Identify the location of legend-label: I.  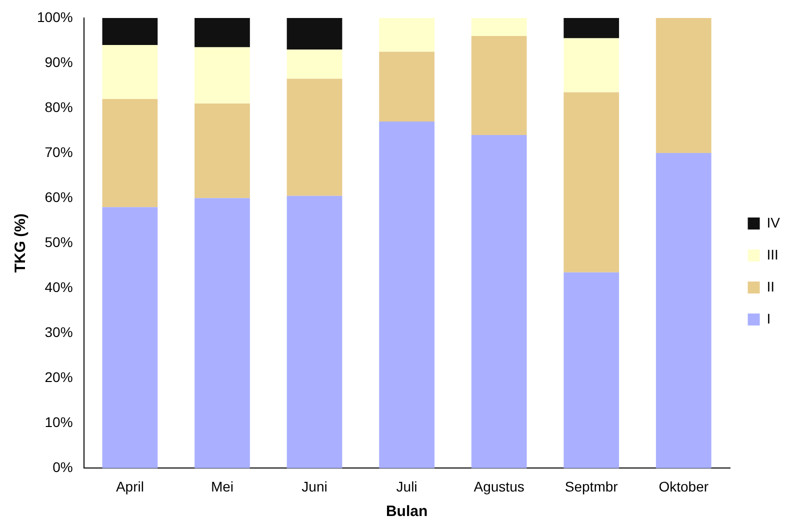
(768, 318).